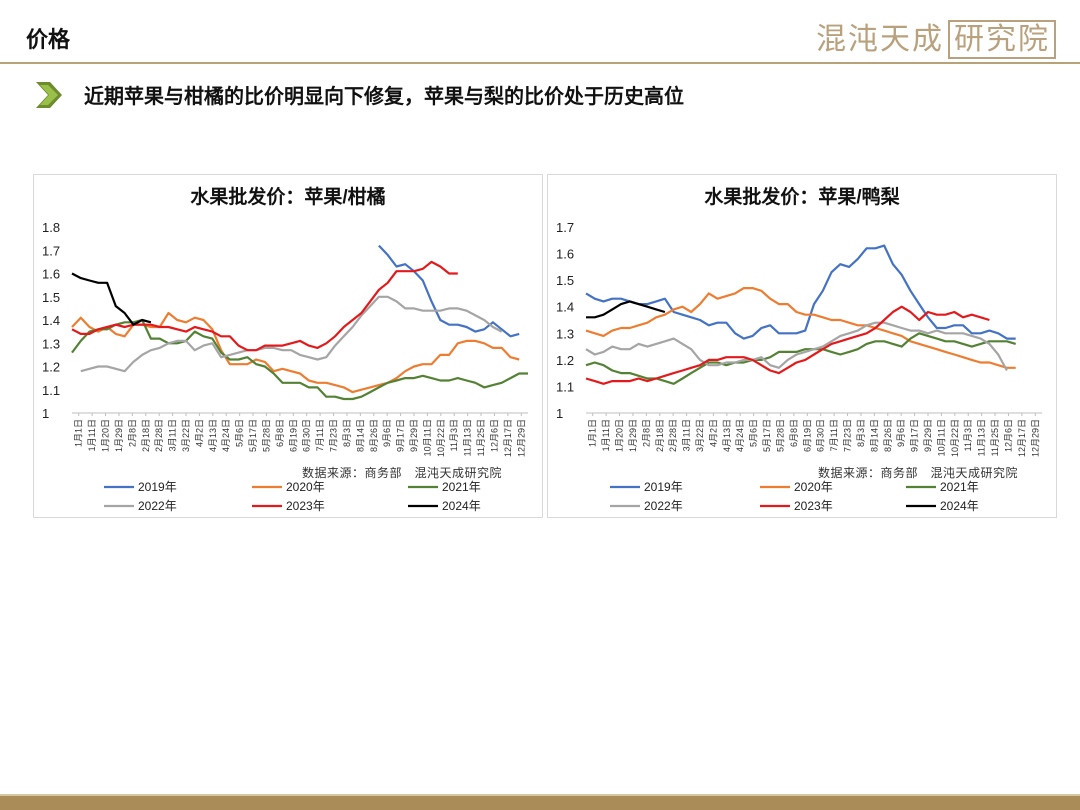 The width and height of the screenshot is (1080, 810). I want to click on chart-title: 水果批发价：苹果/鸭梨, so click(802, 196).